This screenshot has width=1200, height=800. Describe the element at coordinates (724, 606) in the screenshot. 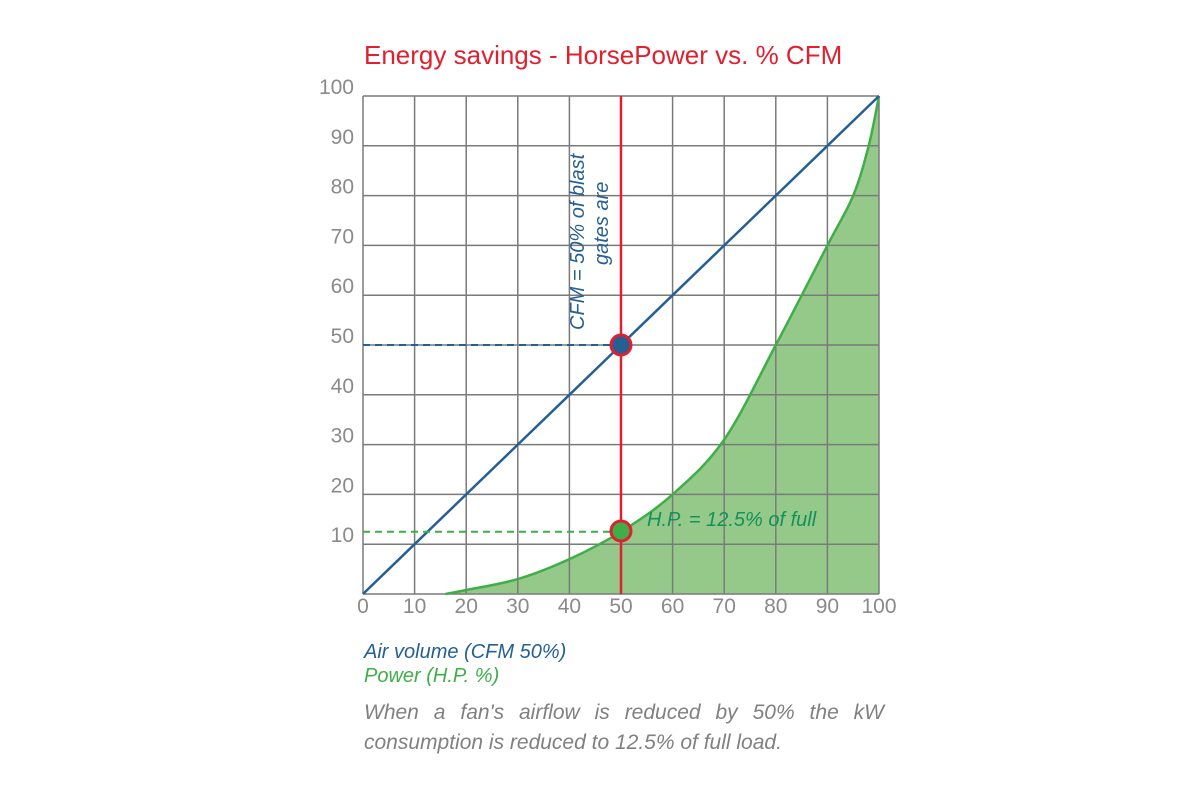

I see `x-tick-label: 70` at that location.